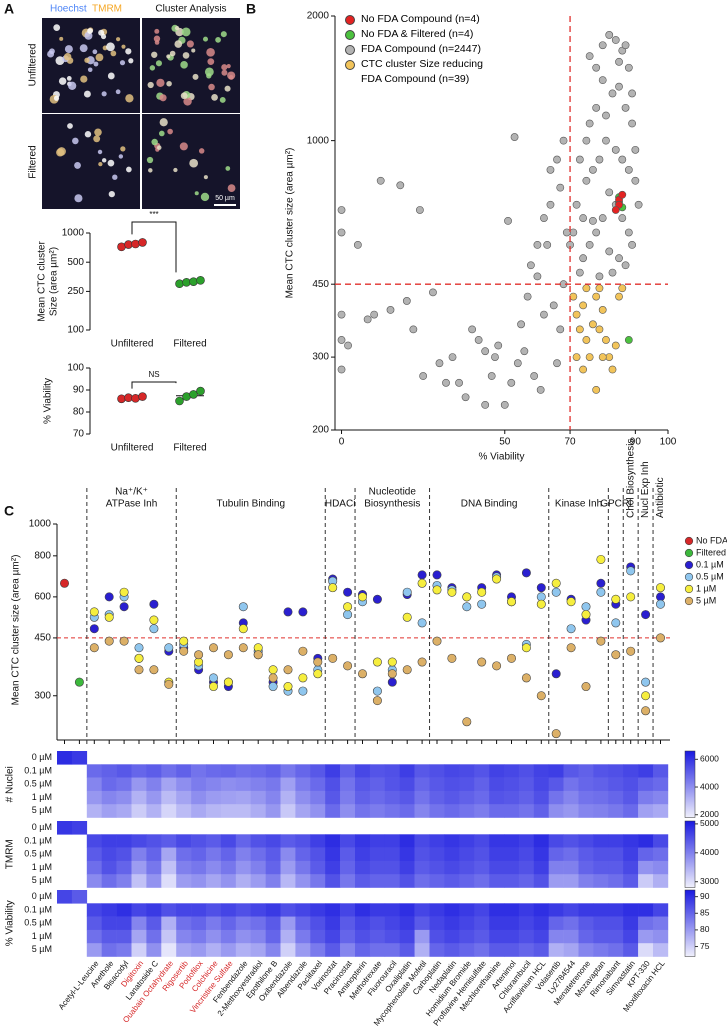 The width and height of the screenshot is (727, 1035). What do you see at coordinates (38, 909) in the screenshot?
I see `row-label: 0.1 µM` at bounding box center [38, 909].